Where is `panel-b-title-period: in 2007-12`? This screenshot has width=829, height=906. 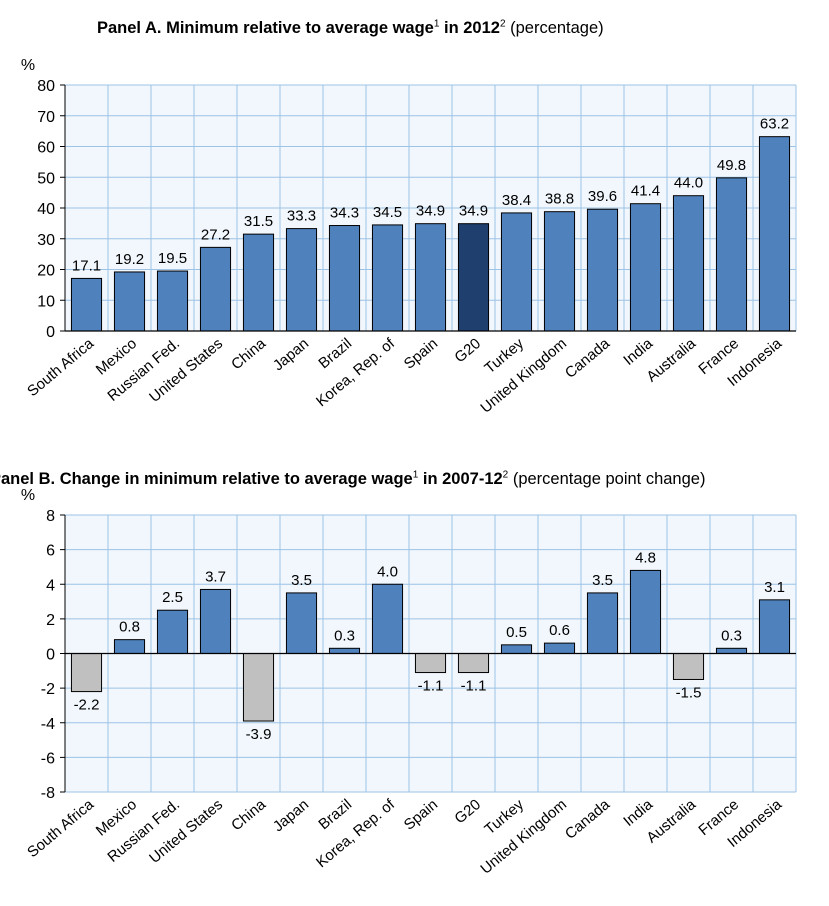 panel-b-title-period: in 2007-12 is located at coordinates (460, 479).